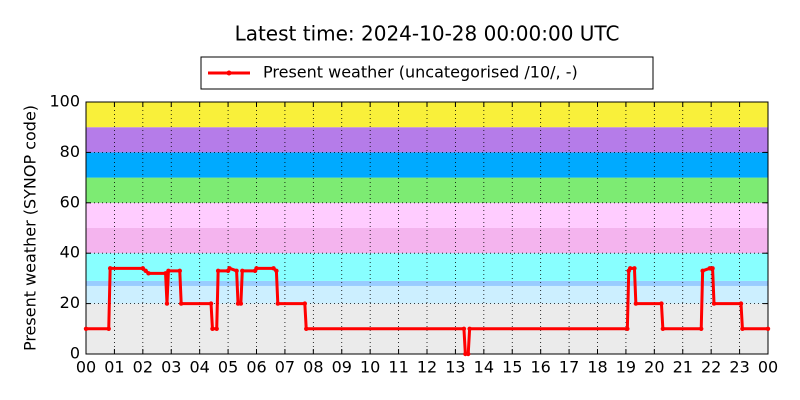 Image resolution: width=800 pixels, height=400 pixels. I want to click on x-tick-label: 14, so click(484, 367).